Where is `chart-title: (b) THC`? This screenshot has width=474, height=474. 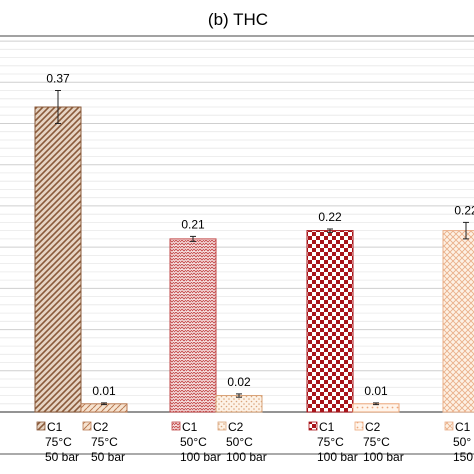
chart-title: (b) THC is located at coordinates (238, 19).